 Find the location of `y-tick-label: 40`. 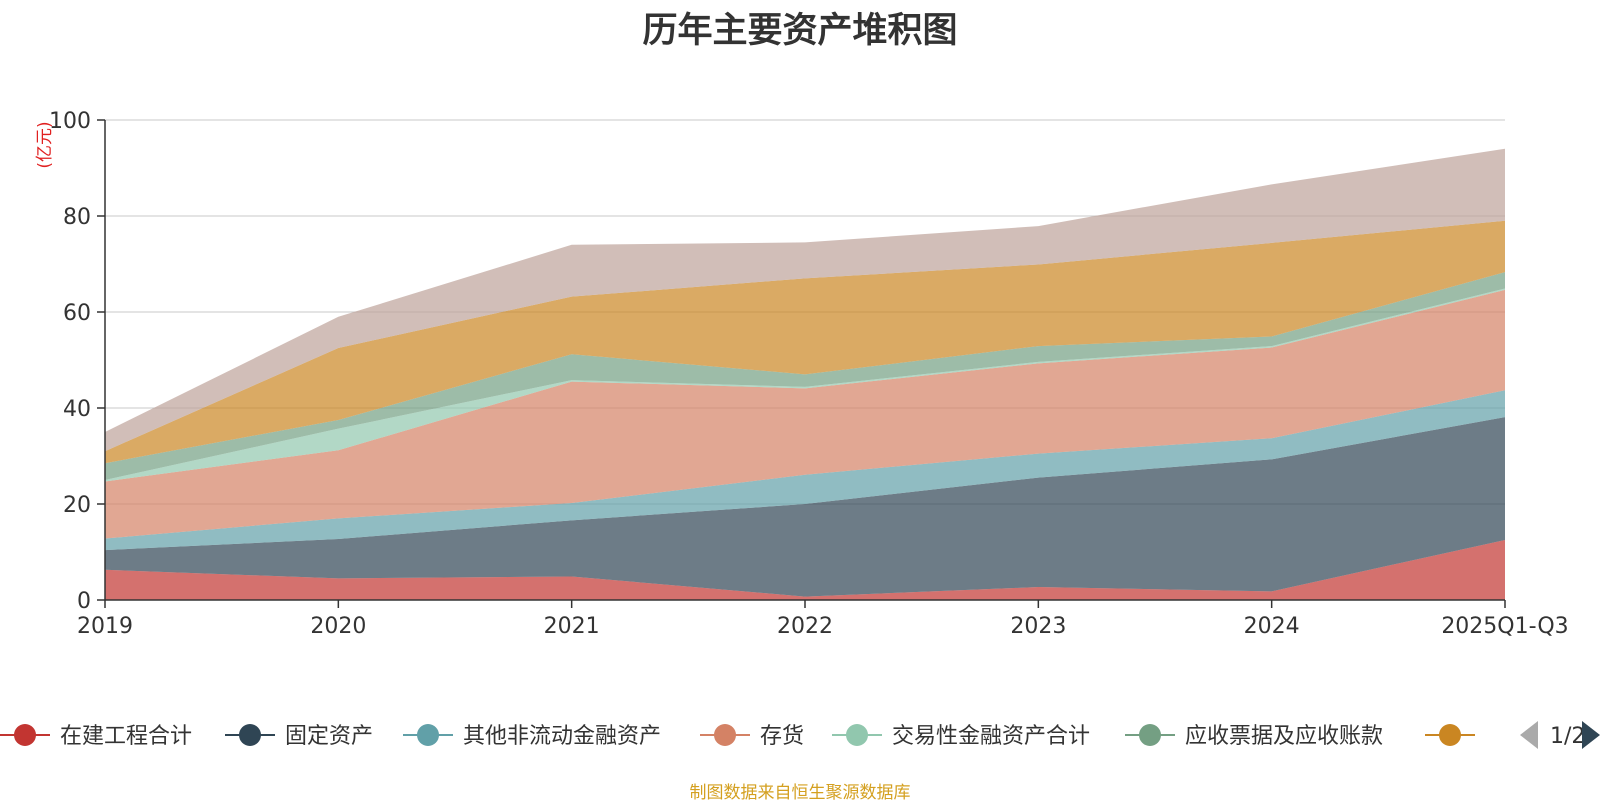

y-tick-label: 40 is located at coordinates (77, 409).